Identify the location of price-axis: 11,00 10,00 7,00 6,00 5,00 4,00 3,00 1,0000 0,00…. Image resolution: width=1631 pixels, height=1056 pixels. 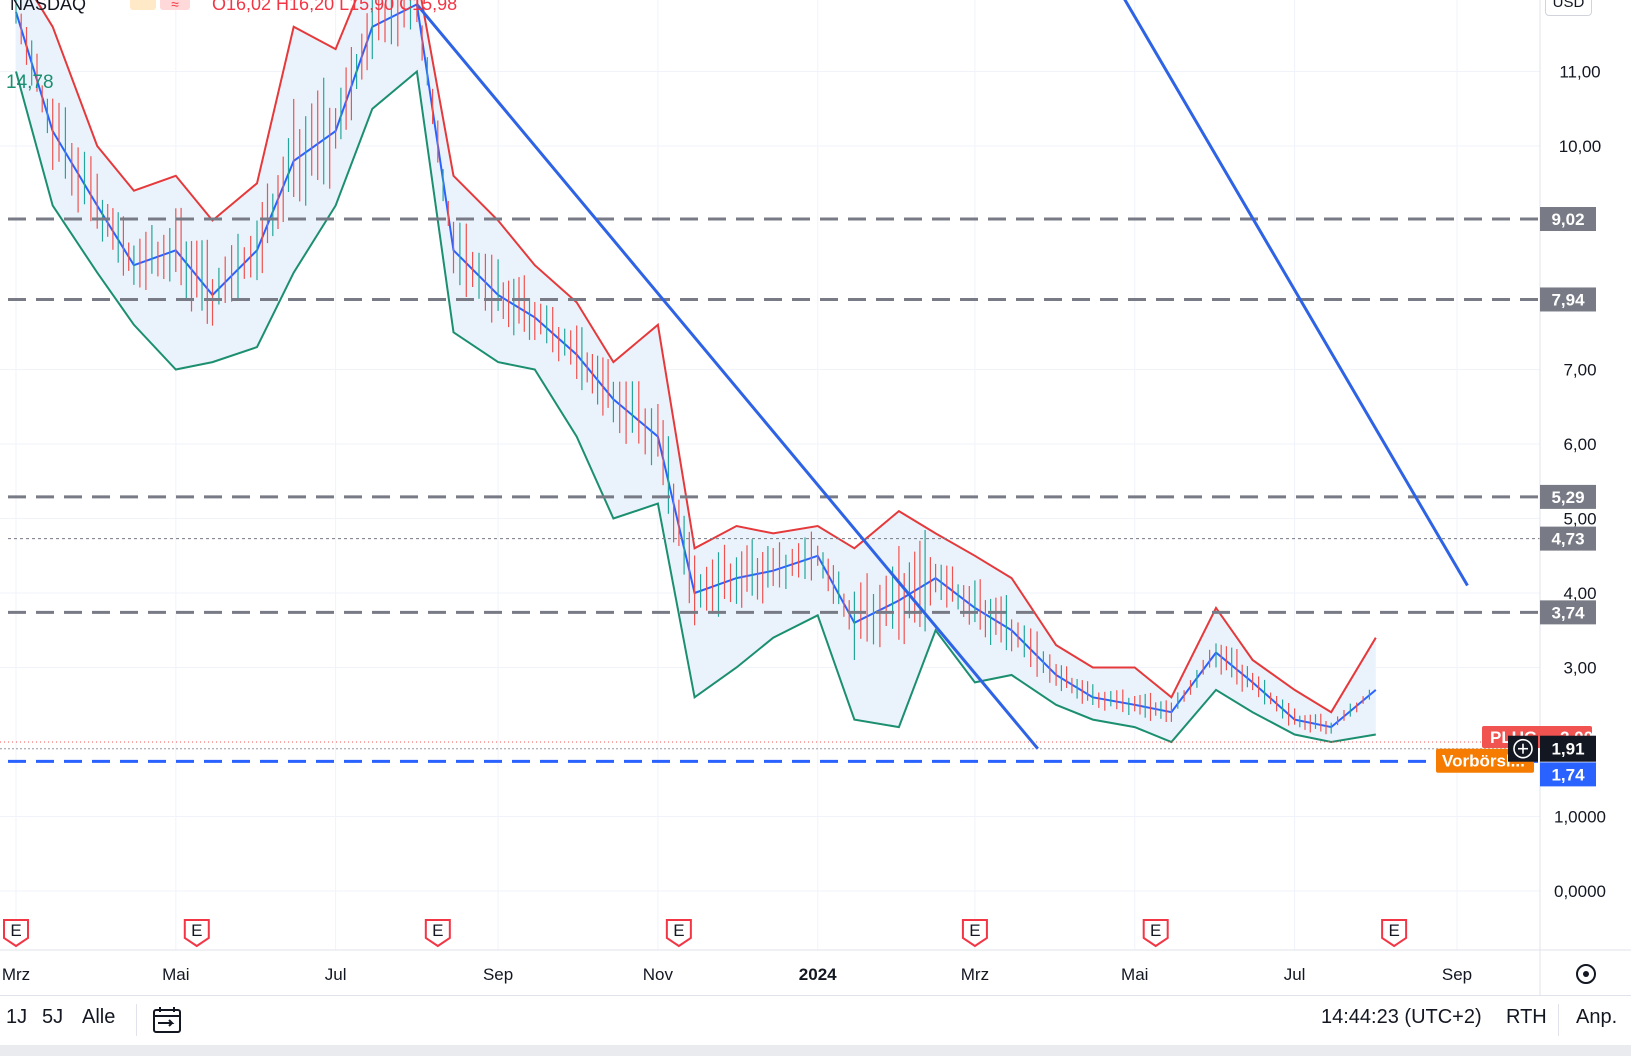
(1580, 482).